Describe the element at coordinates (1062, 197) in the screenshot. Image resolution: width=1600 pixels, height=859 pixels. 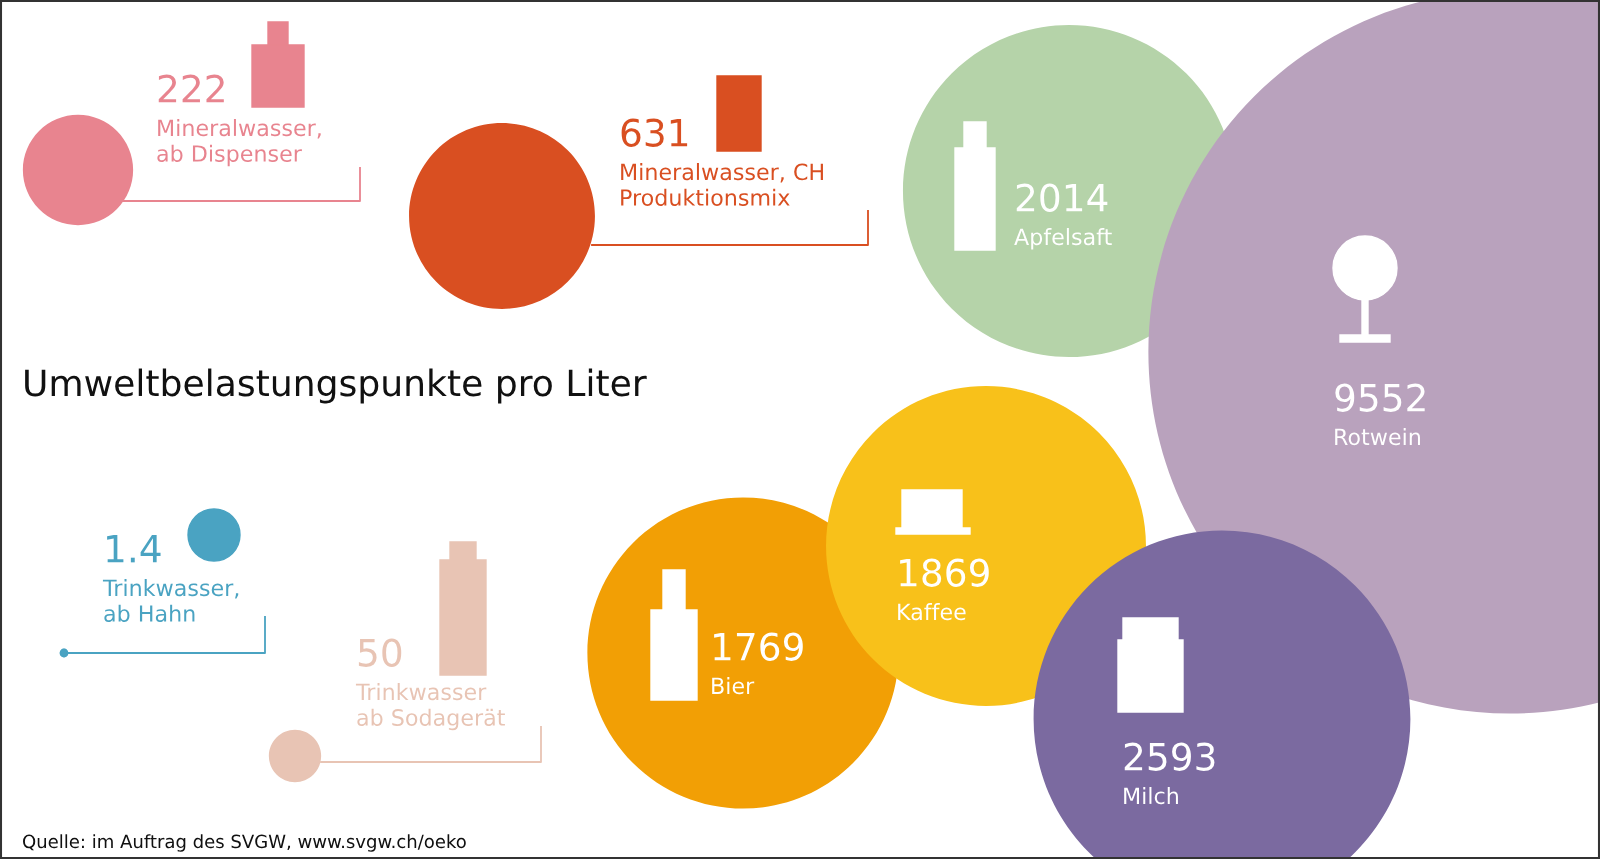
I see `data-label: 2014` at that location.